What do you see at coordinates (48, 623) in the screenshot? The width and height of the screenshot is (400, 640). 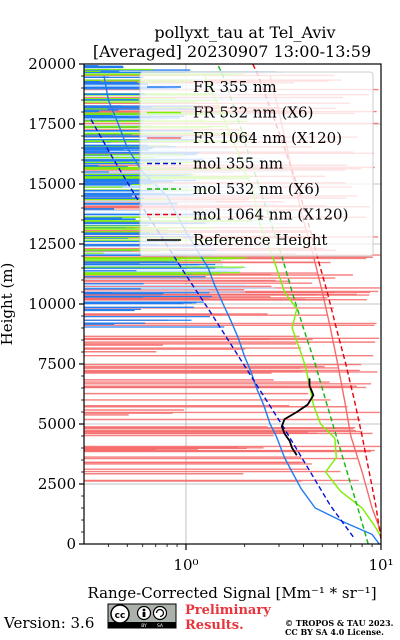 I see `version-label: Version: 3.6` at bounding box center [48, 623].